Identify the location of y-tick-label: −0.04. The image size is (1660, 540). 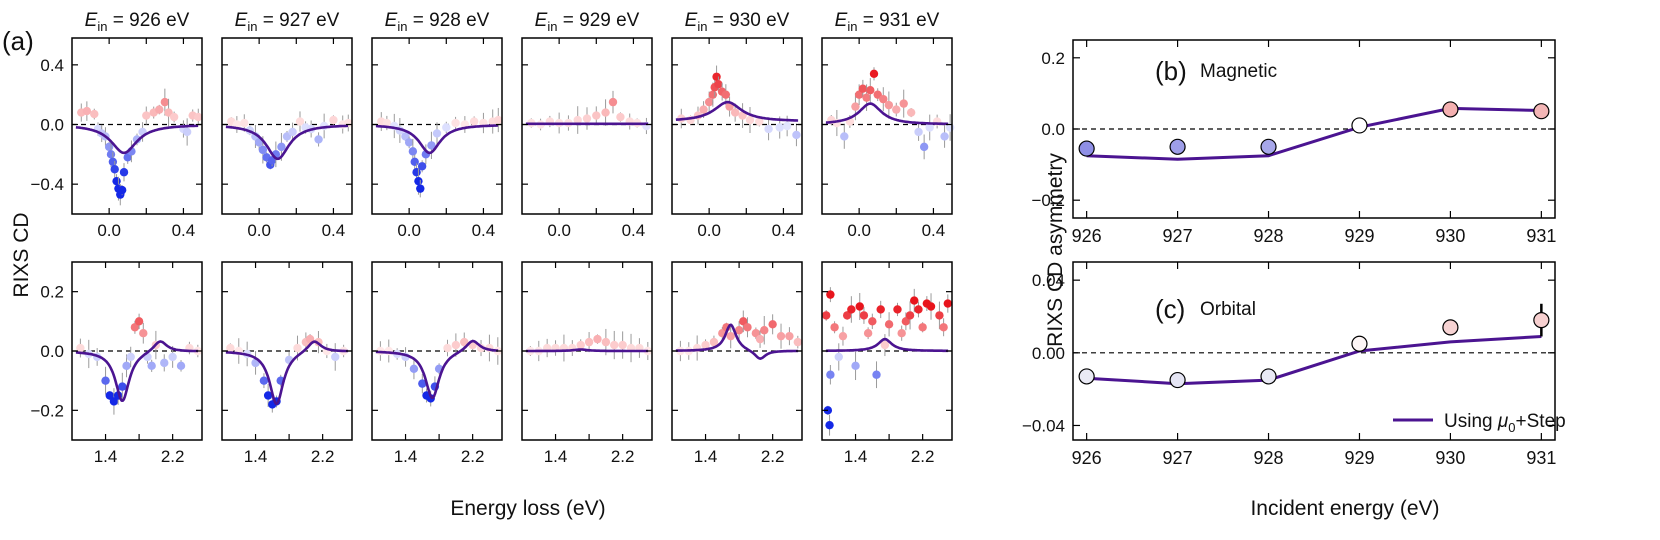
(1043, 425).